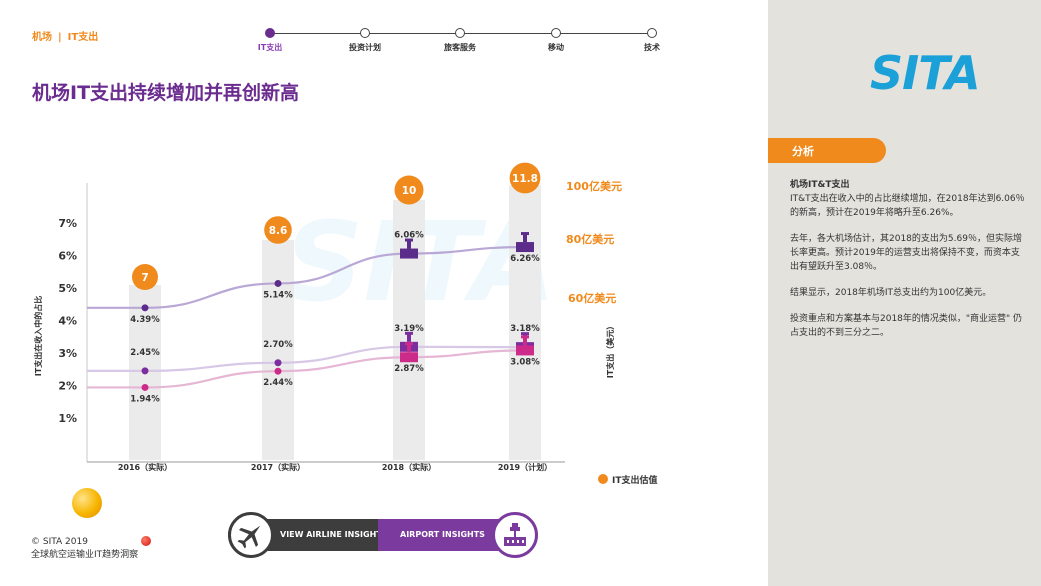 This screenshot has height=586, width=1041. I want to click on it-spend-bubble-label: 11.8, so click(525, 179).